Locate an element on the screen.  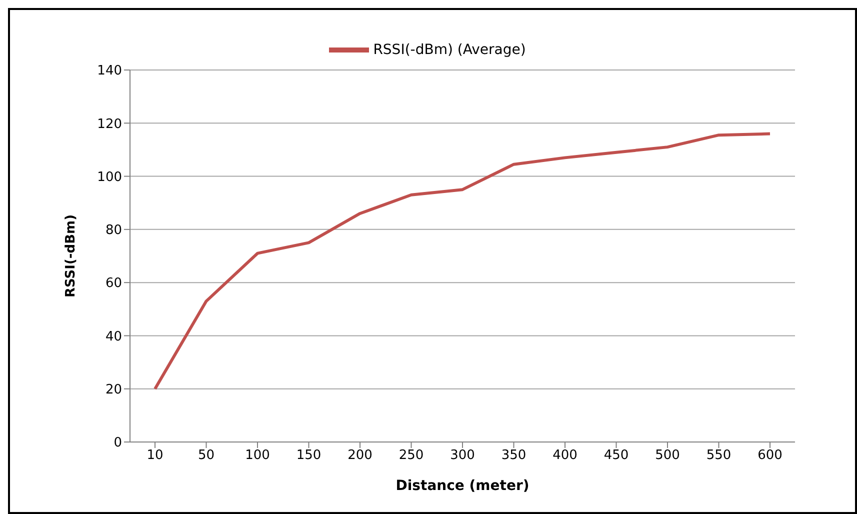
x-tick-label: 300 is located at coordinates (462, 456).